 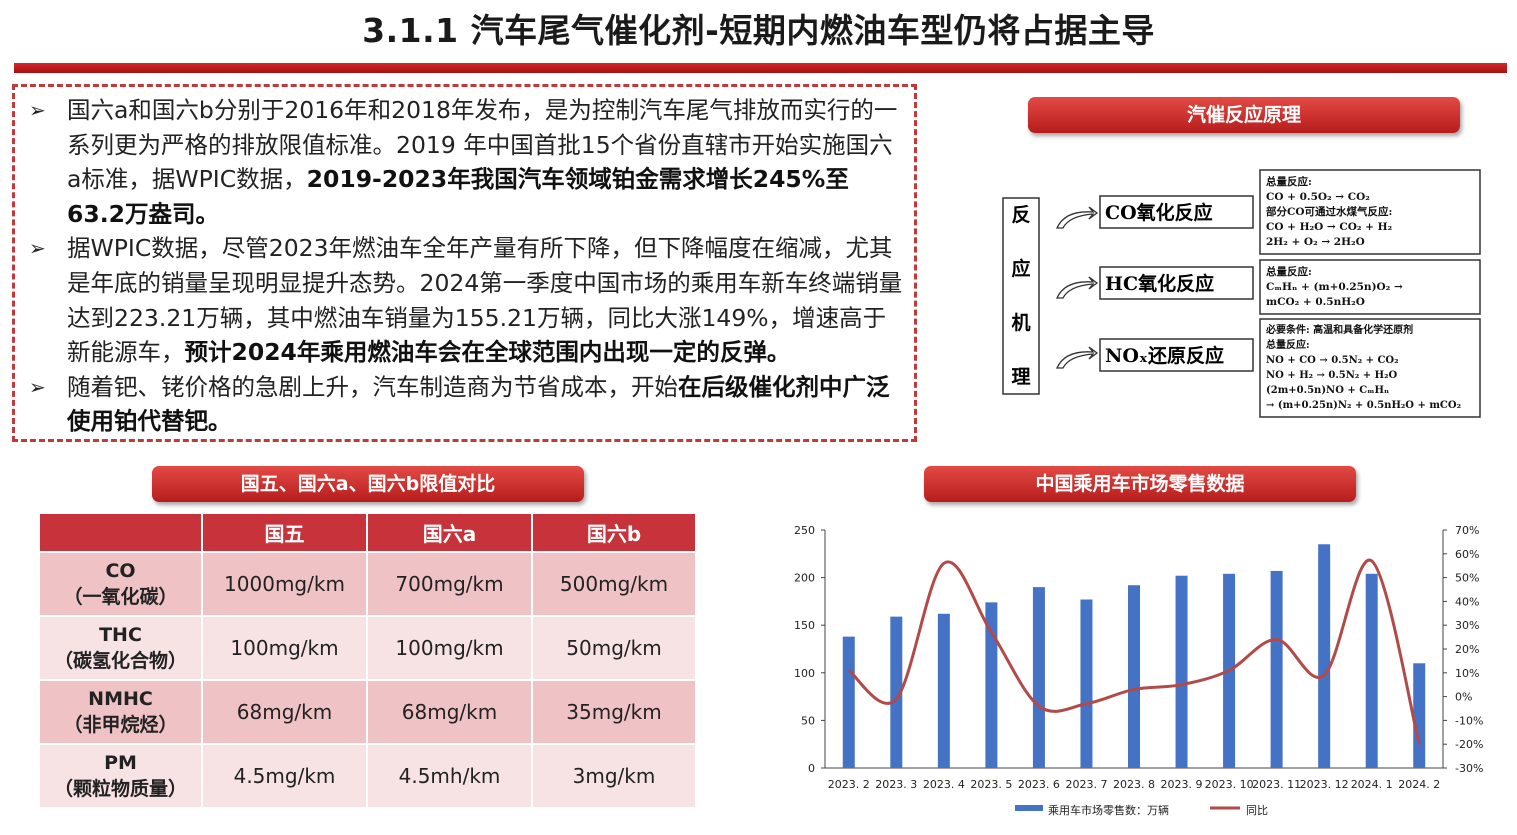 What do you see at coordinates (1332, 360) in the screenshot?
I see `equation-line: NO + CO → 0.5N₂ + CO₂` at bounding box center [1332, 360].